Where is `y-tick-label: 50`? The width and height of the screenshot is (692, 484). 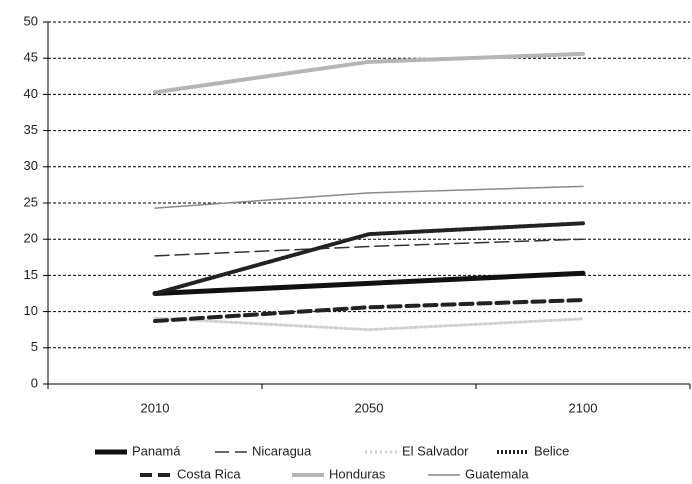 y-tick-label: 50 is located at coordinates (31, 20).